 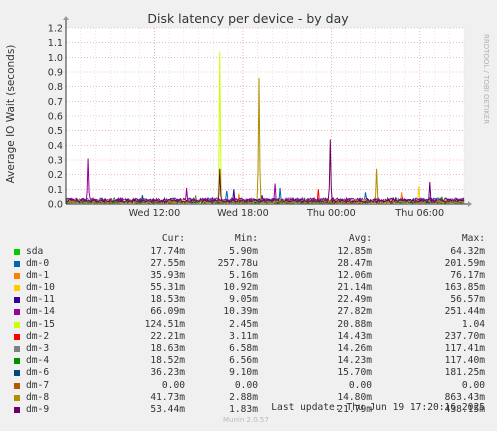 I want to click on legend-avg: 22.49m, so click(x=354, y=300).